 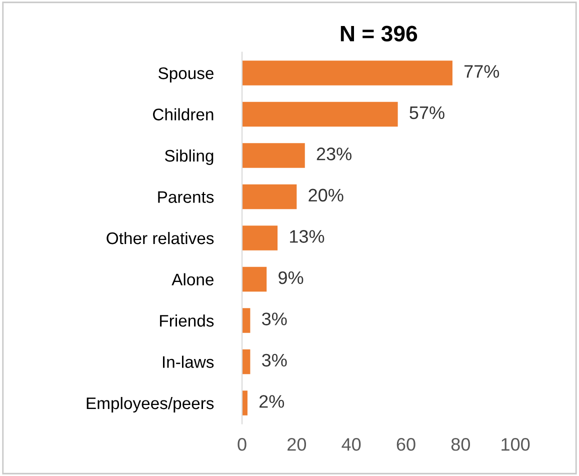 What do you see at coordinates (334, 154) in the screenshot?
I see `data-label: 23%` at bounding box center [334, 154].